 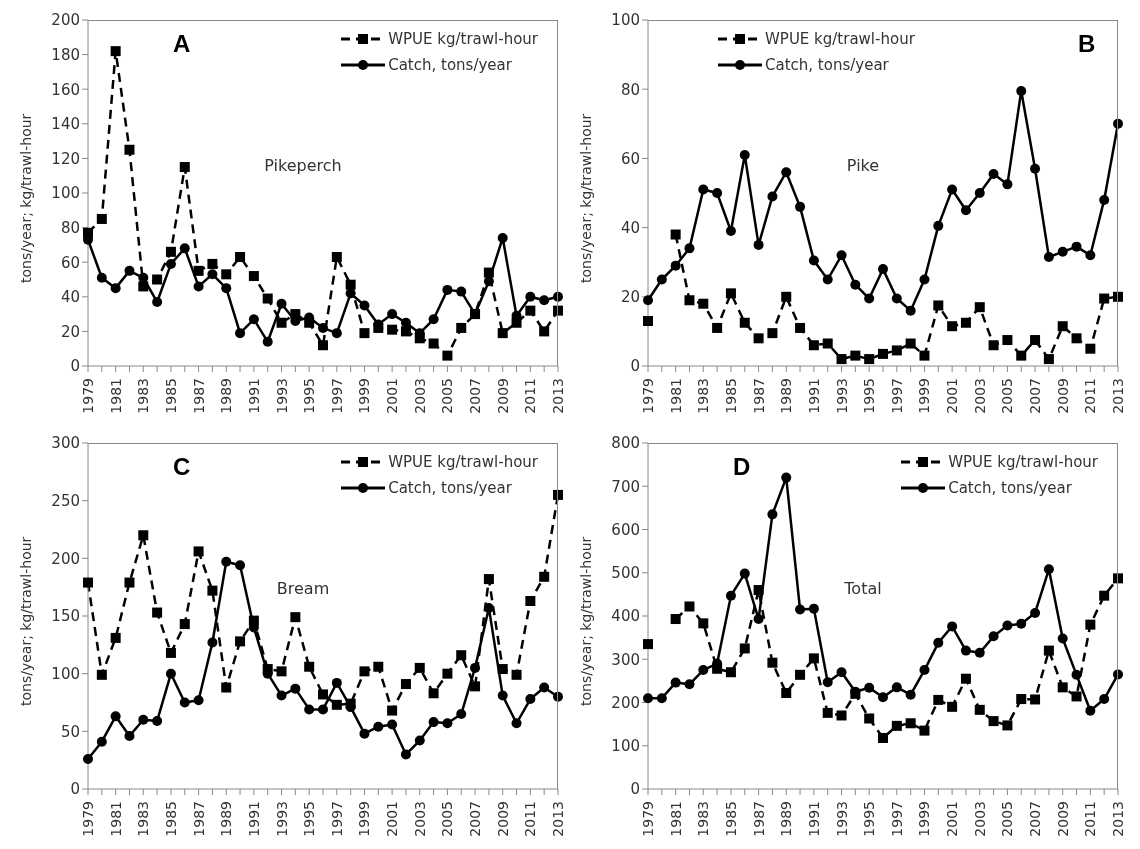 I want to click on x-tick-label: 2005, so click(x=1007, y=396).